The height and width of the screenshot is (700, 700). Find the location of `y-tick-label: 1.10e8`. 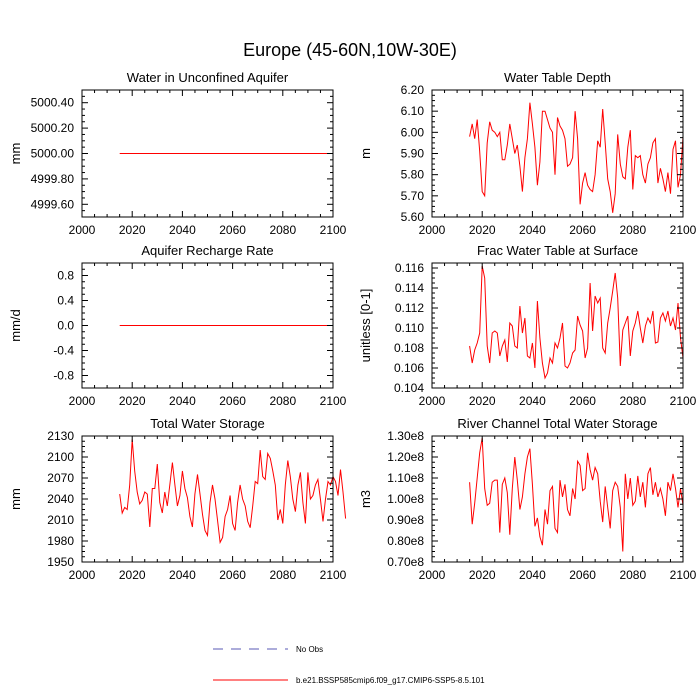

y-tick-label: 1.10e8 is located at coordinates (405, 478).